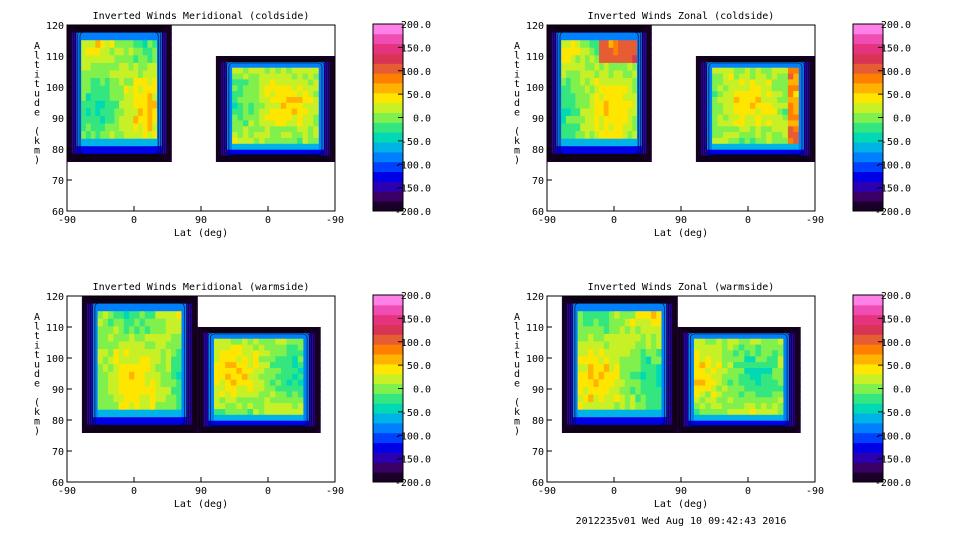 This screenshot has width=960, height=540. I want to click on y-tick-label: 80, so click(58, 421).